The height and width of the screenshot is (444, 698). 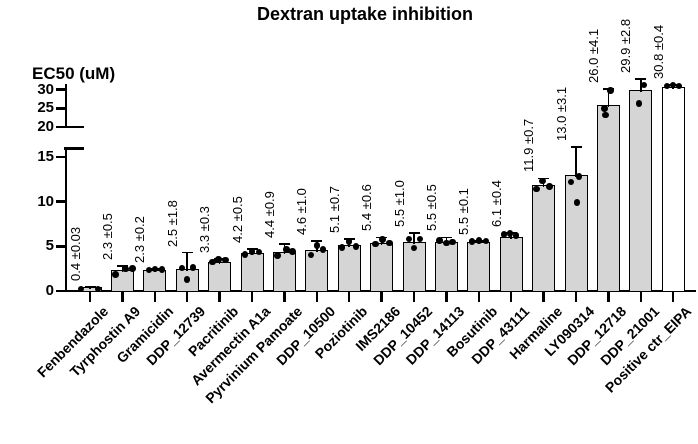 What do you see at coordinates (45, 89) in the screenshot?
I see `y-tick-label: 30` at bounding box center [45, 89].